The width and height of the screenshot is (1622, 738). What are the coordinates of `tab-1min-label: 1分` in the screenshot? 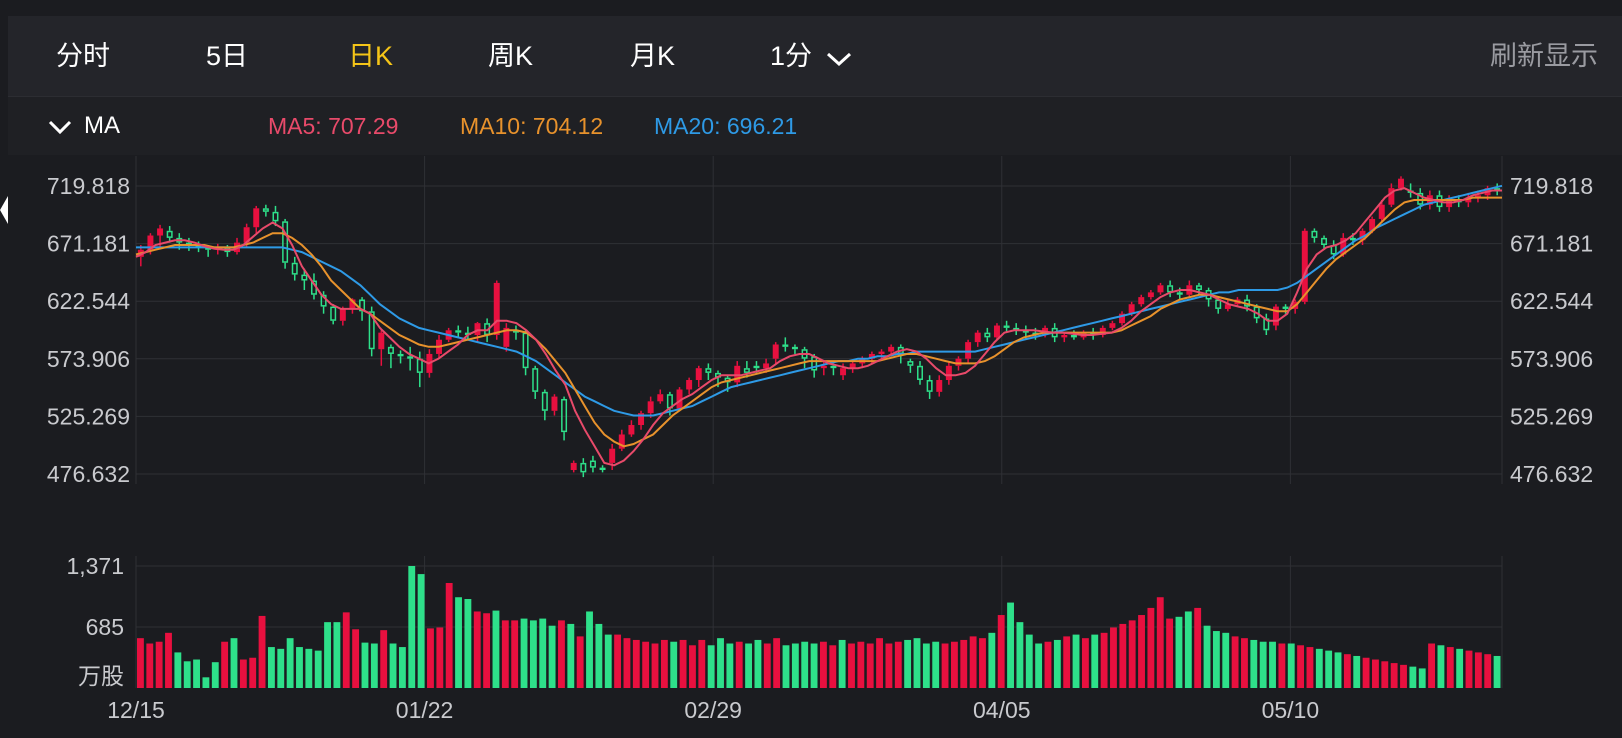 It's located at (791, 56).